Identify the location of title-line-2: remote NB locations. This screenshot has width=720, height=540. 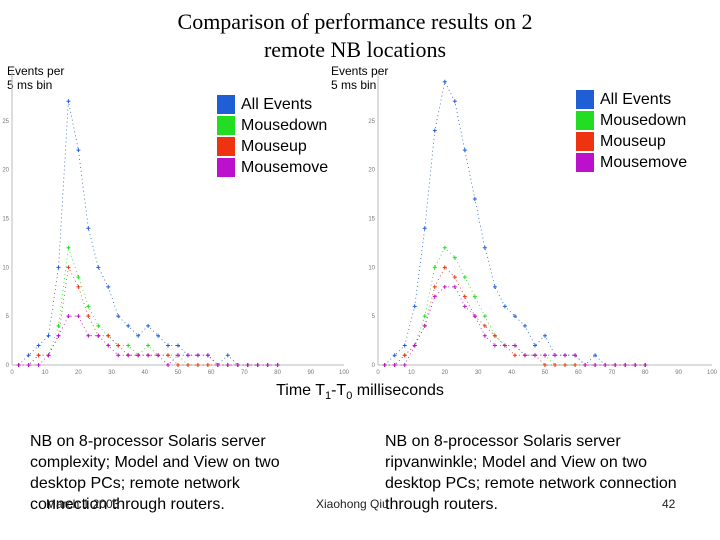
(355, 49).